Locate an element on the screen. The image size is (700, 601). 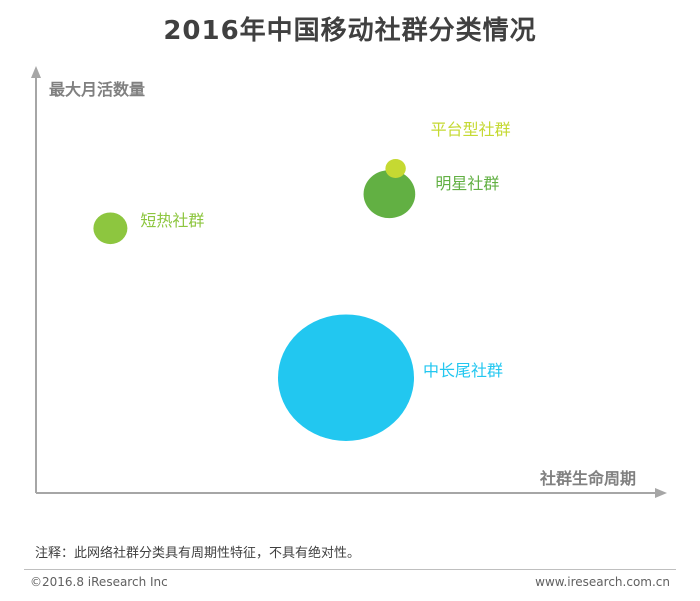
site-url: www.iresearch.com.cn is located at coordinates (602, 582).